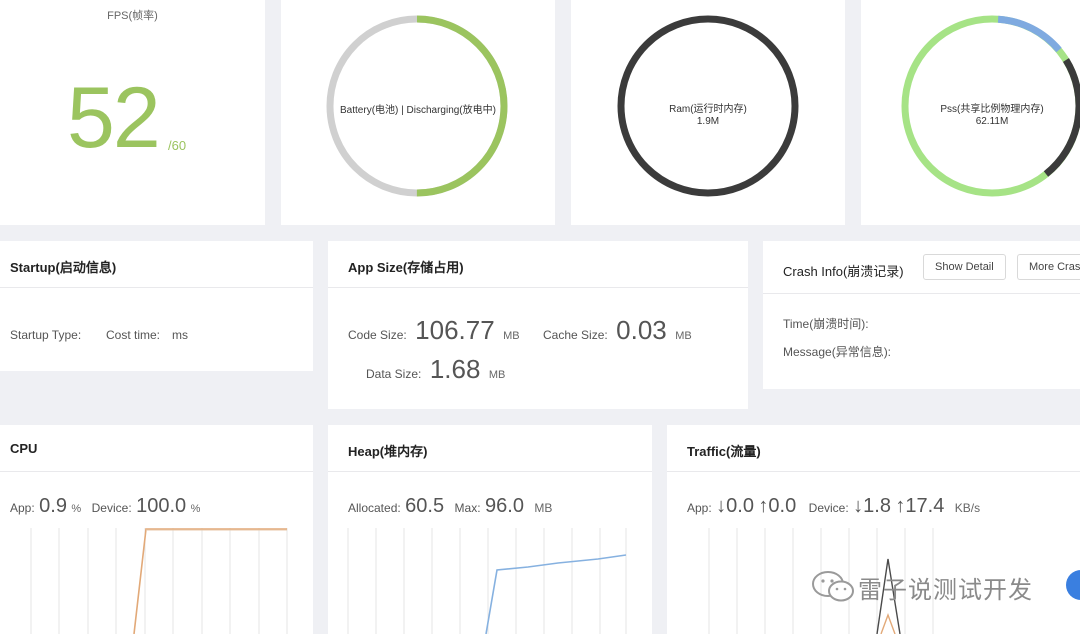  I want to click on heap-unit: MB, so click(543, 508).